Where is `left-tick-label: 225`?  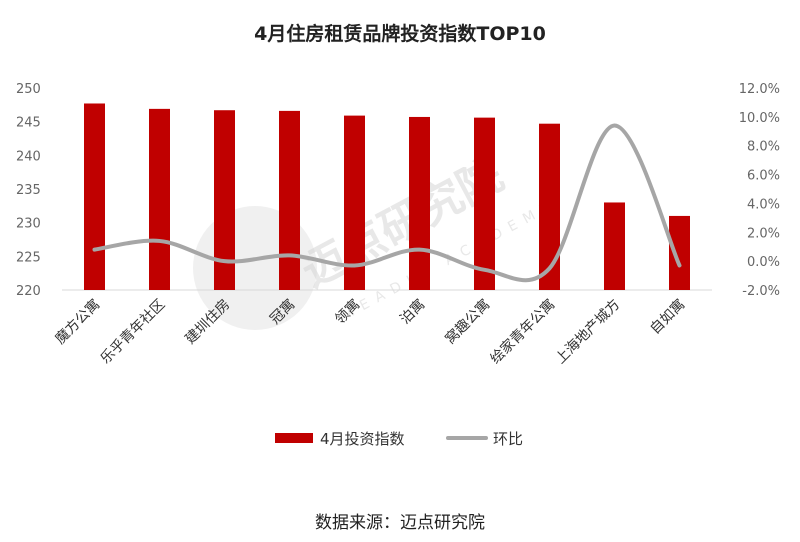
left-tick-label: 225 is located at coordinates (28, 257).